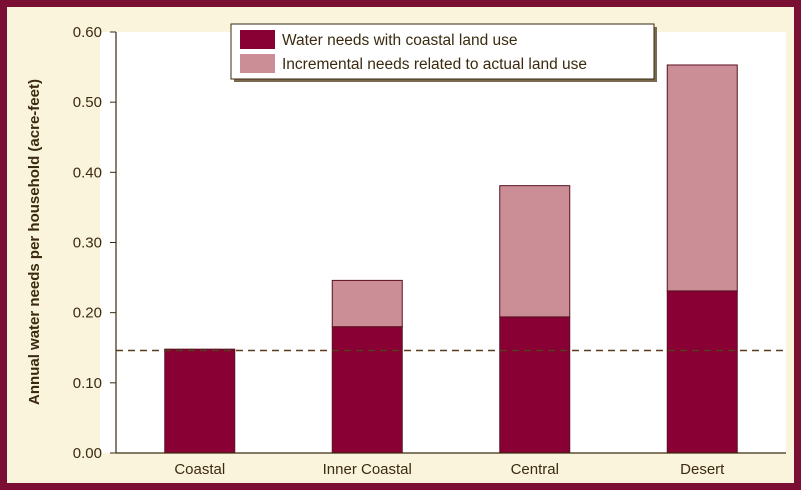  Describe the element at coordinates (702, 178) in the screenshot. I see `bar-incremental-desert` at that location.